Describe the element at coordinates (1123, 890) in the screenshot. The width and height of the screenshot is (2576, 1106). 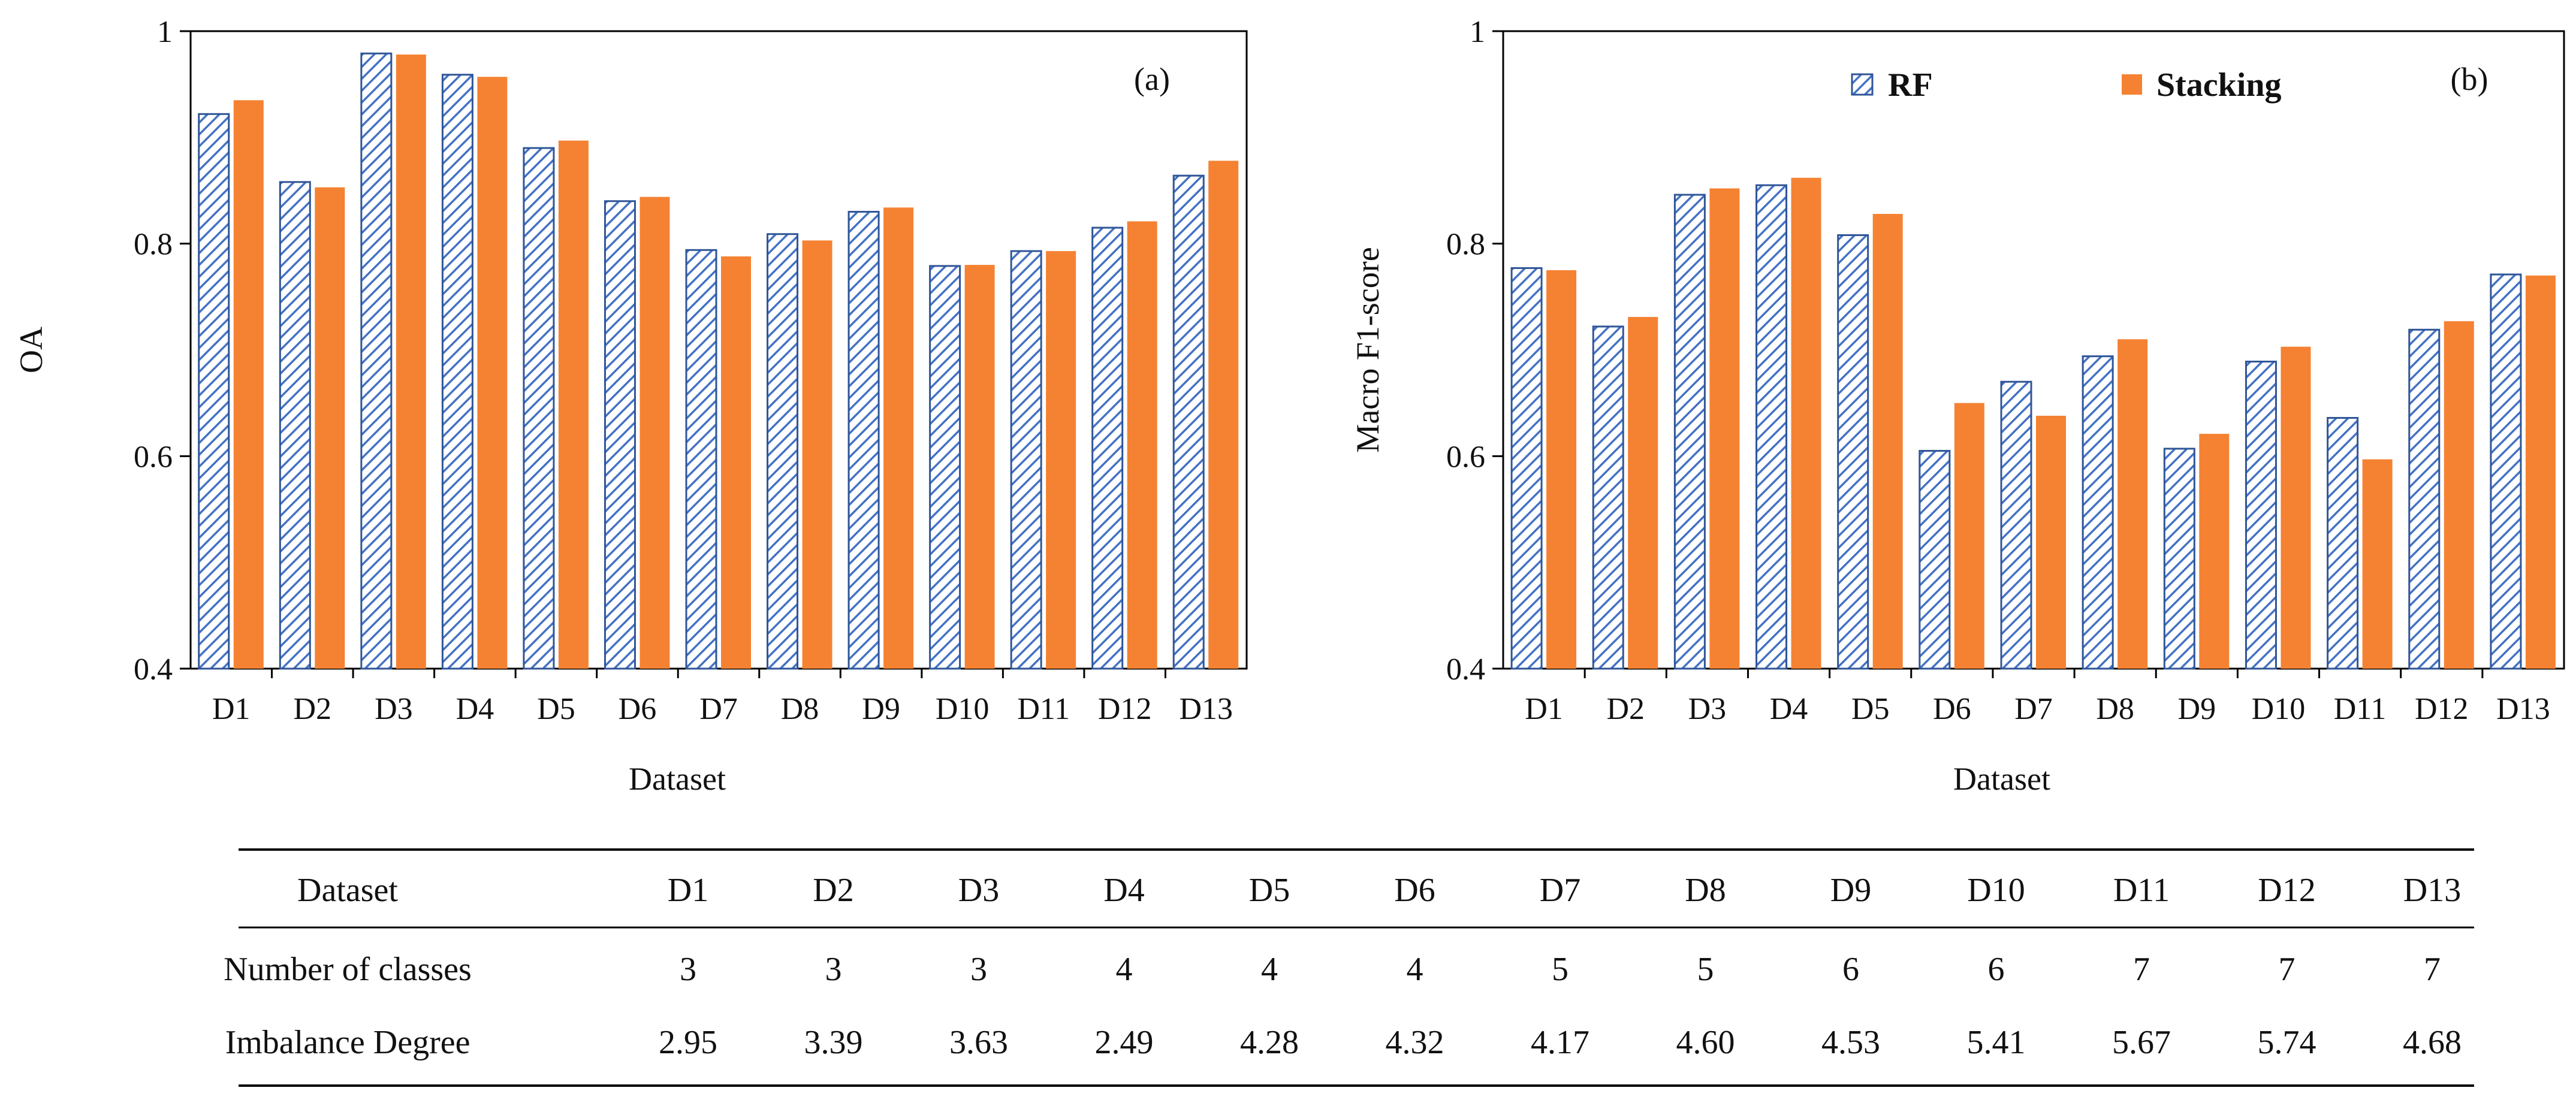
I see `table-header-cell: D4` at that location.